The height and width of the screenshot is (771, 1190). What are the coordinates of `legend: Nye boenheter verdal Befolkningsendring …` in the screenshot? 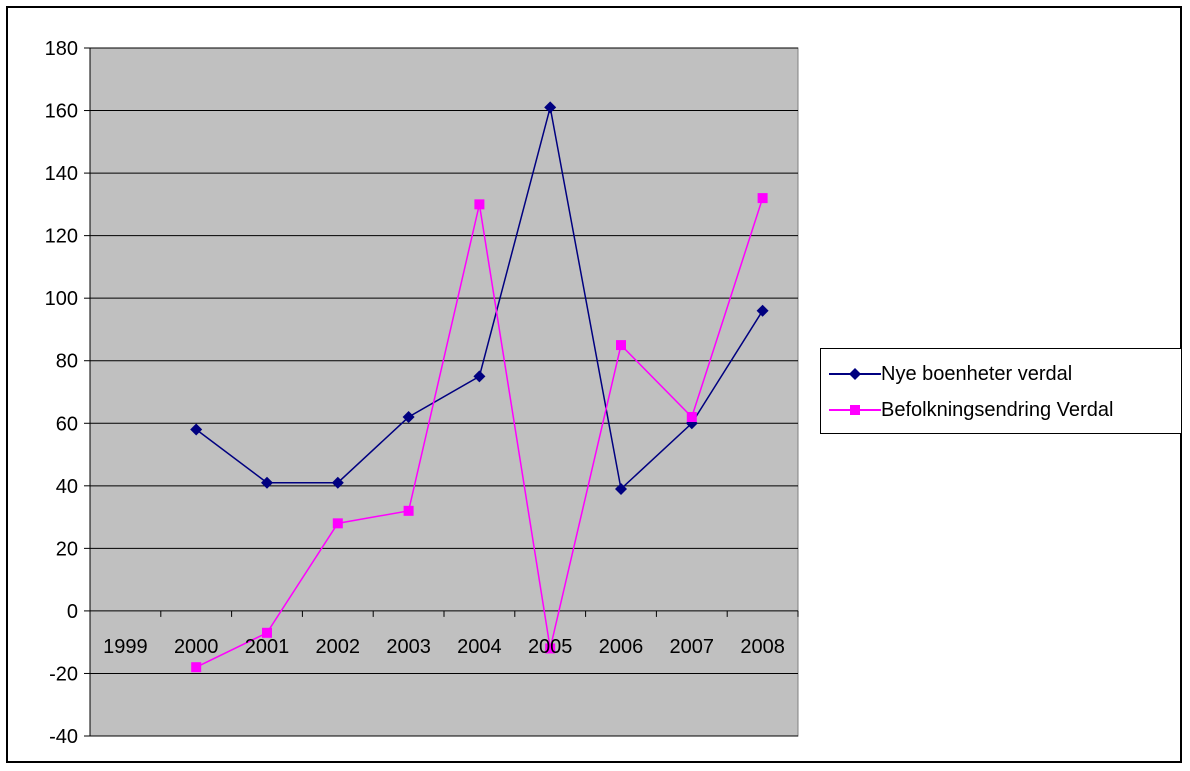 It's located at (1001, 391).